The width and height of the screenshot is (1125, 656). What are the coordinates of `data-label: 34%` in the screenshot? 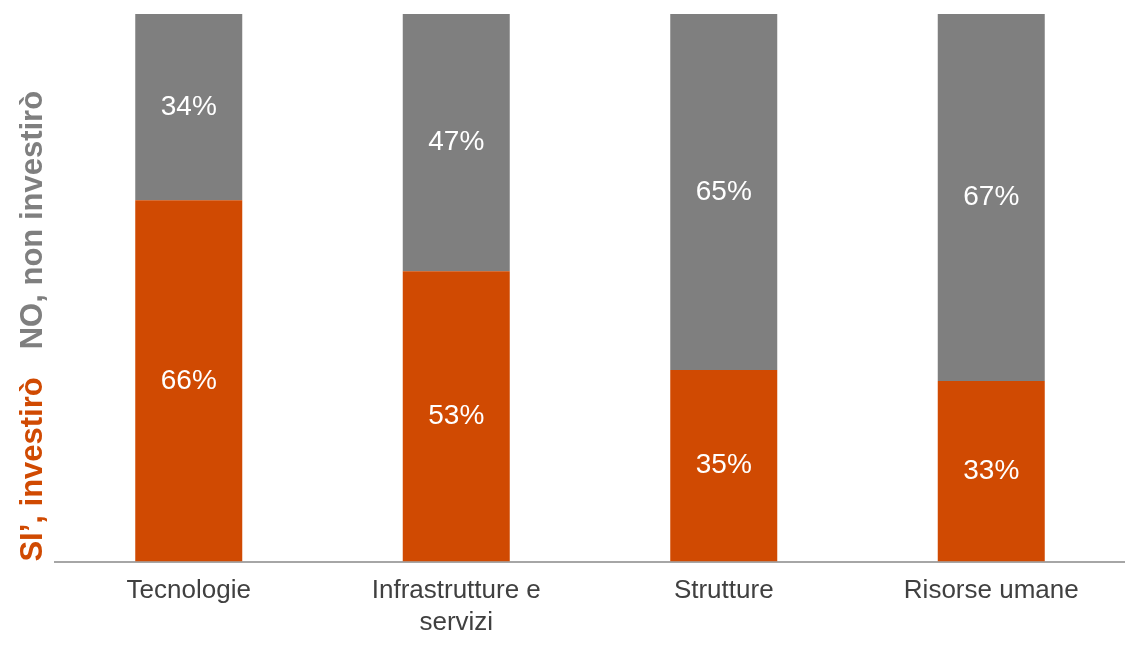 It's located at (188, 105).